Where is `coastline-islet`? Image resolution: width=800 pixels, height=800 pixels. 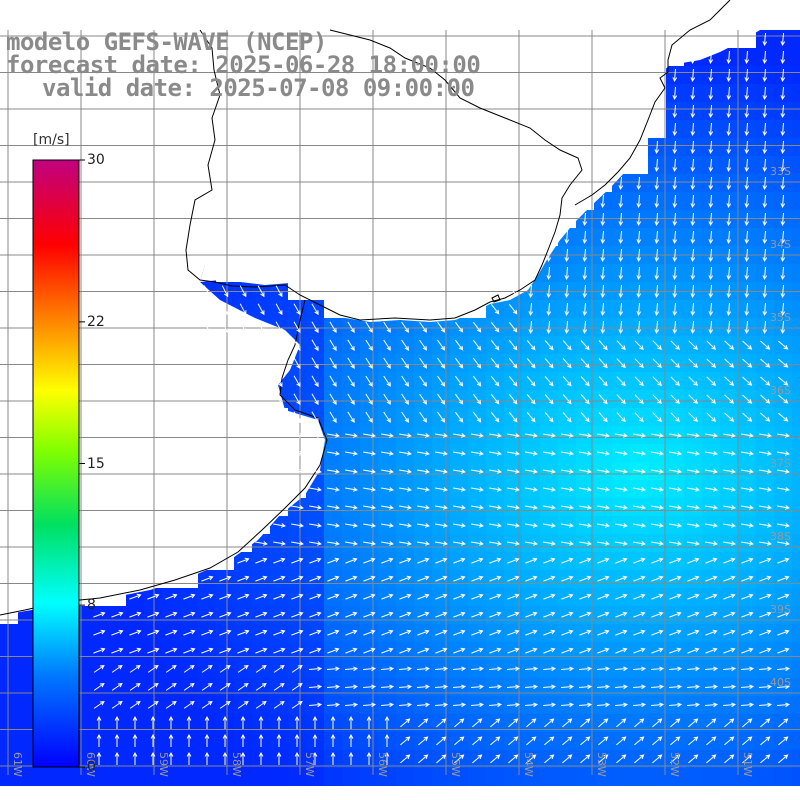
coastline-islet is located at coordinates (496, 298).